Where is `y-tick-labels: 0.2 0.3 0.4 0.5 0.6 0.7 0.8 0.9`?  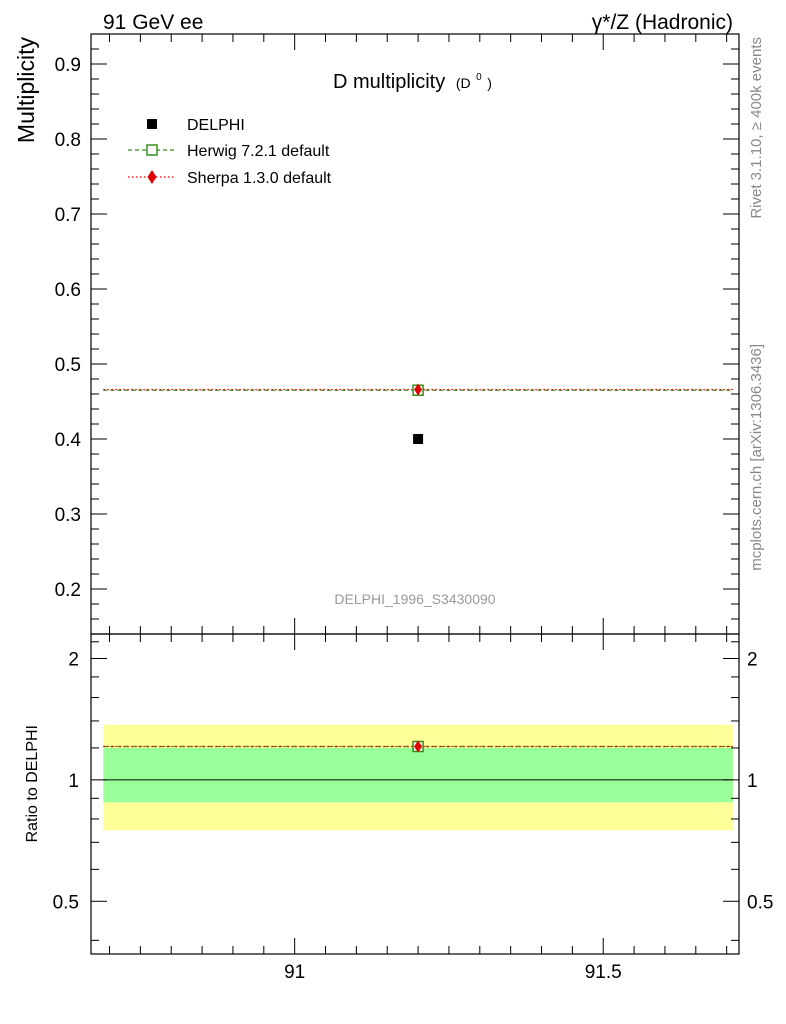
y-tick-labels: 0.2 0.3 0.4 0.5 0.6 0.7 0.8 0.9 is located at coordinates (68, 328).